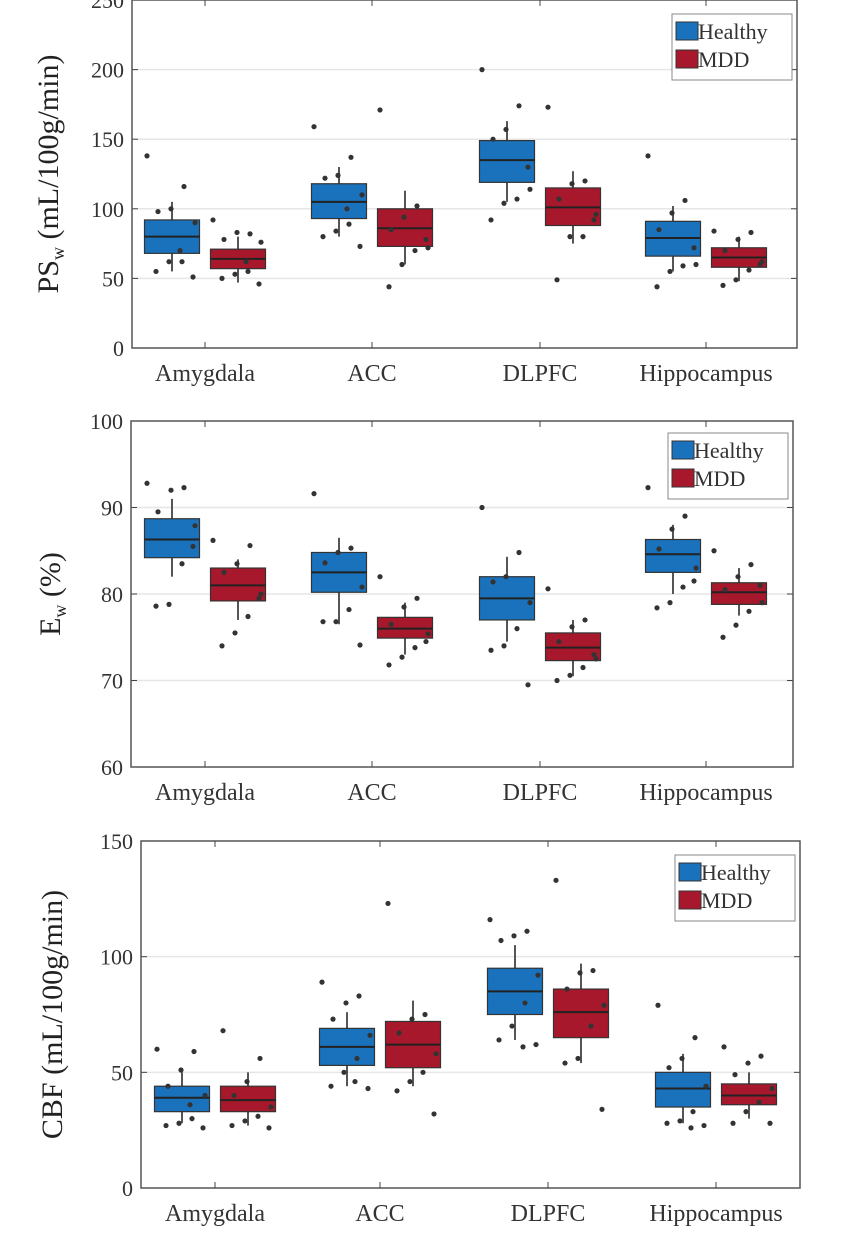 This screenshot has height=1237, width=850. Describe the element at coordinates (739, 258) in the screenshot. I see `box-mdd-hippocampus` at that location.